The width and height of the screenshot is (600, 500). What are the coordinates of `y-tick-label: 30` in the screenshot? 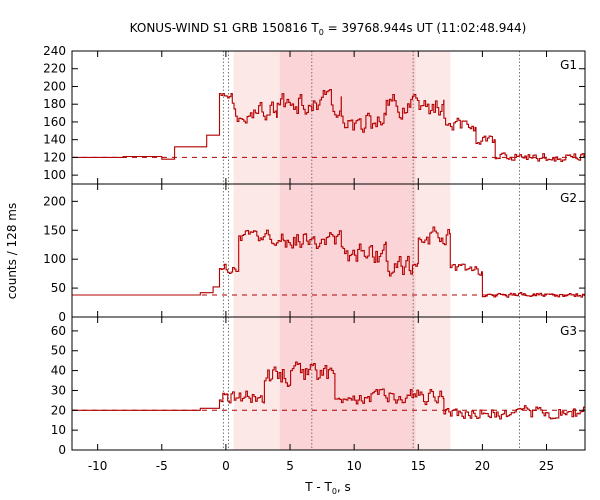 It's located at (58, 390).